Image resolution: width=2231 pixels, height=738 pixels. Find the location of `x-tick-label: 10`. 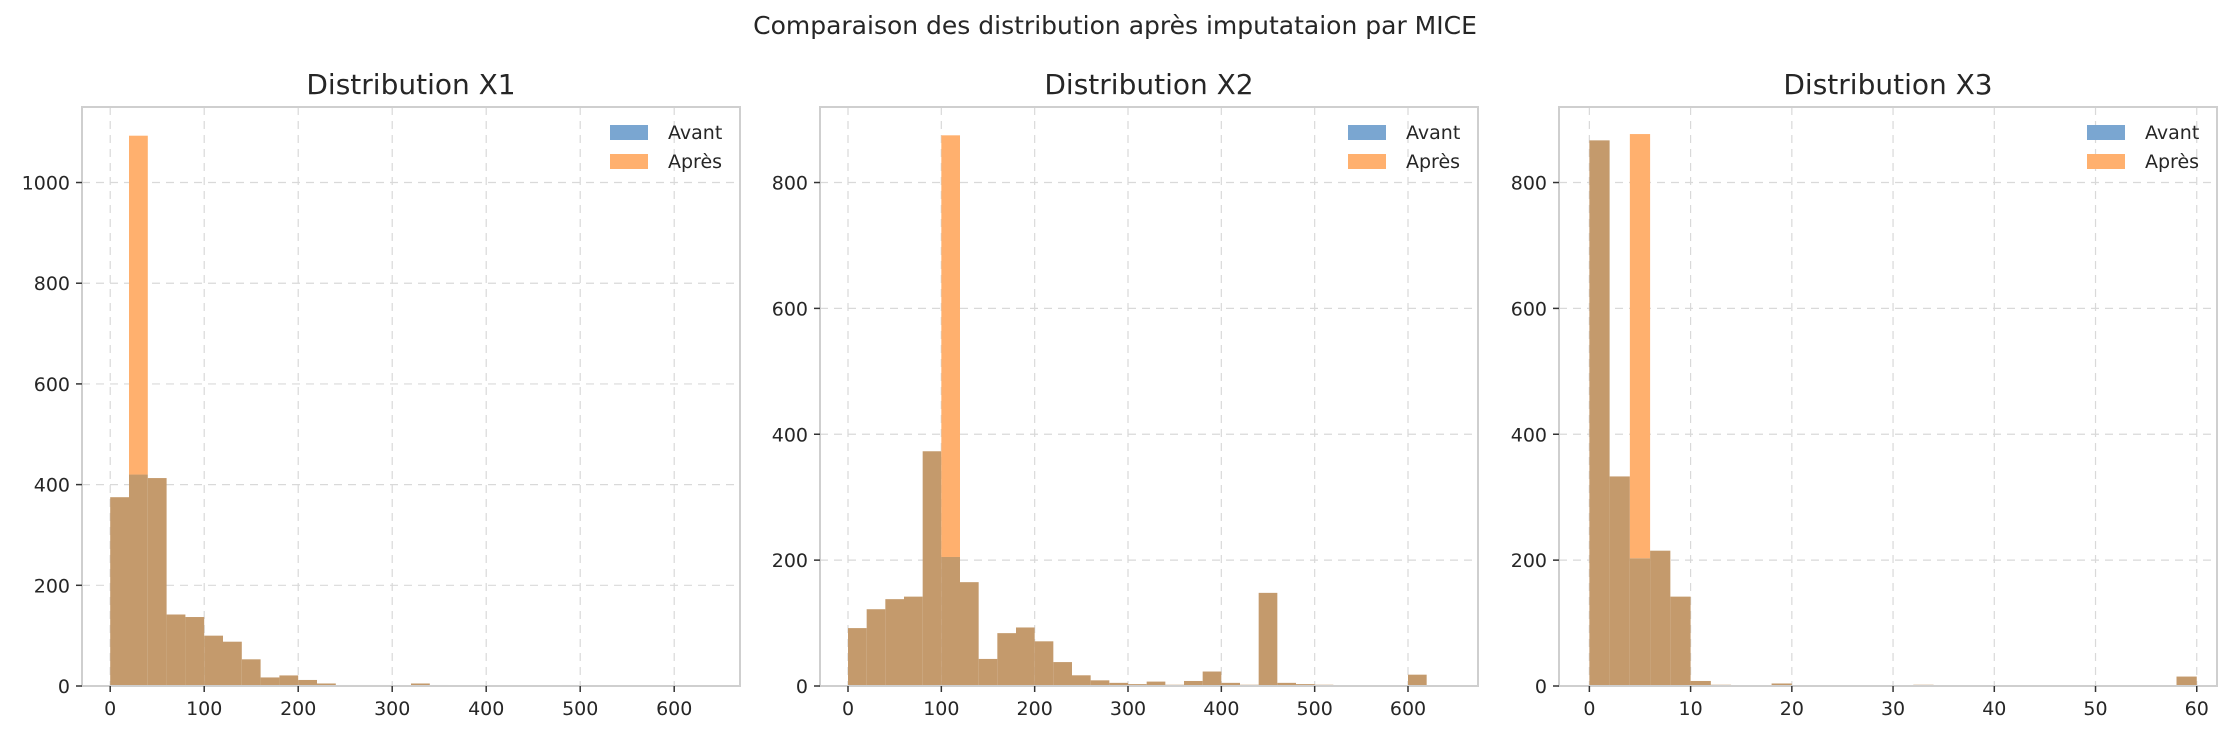

x-tick-label: 10 is located at coordinates (1691, 709).